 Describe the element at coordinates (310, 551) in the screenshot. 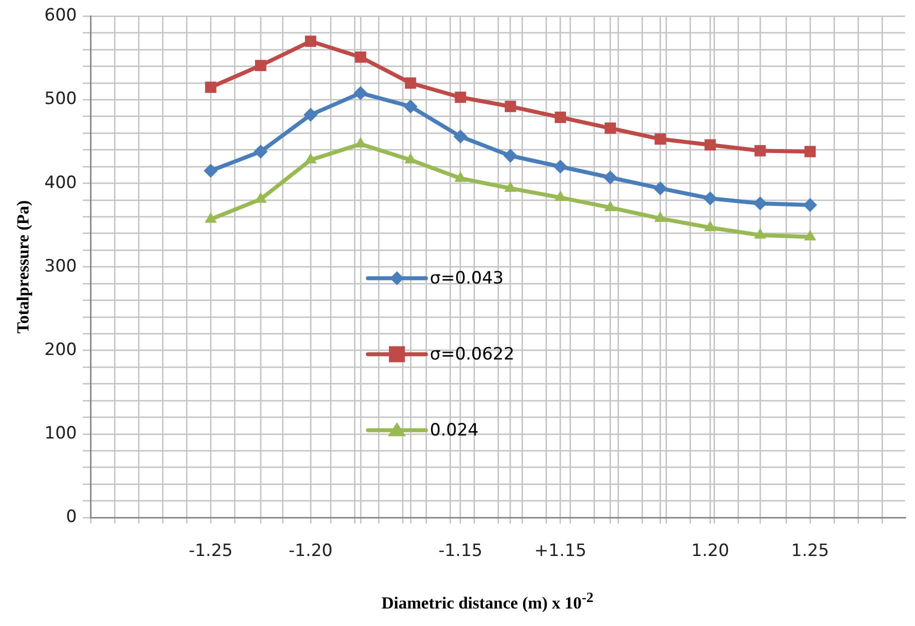

I see `x-tick-label: -1.20` at that location.